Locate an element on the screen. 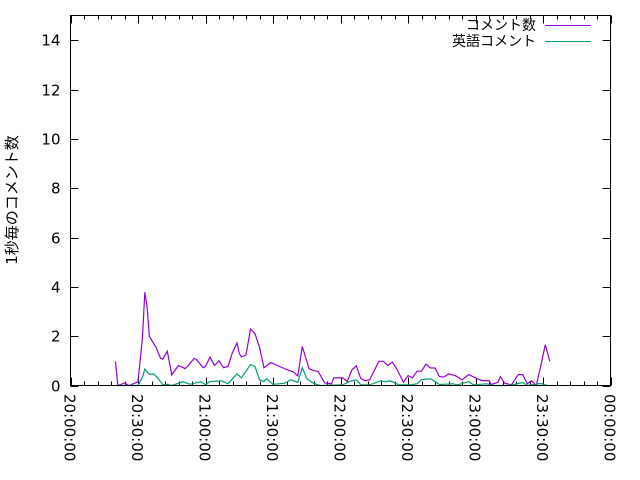 The width and height of the screenshot is (640, 480). x-tick-label: 23:30:00 is located at coordinates (542, 427).